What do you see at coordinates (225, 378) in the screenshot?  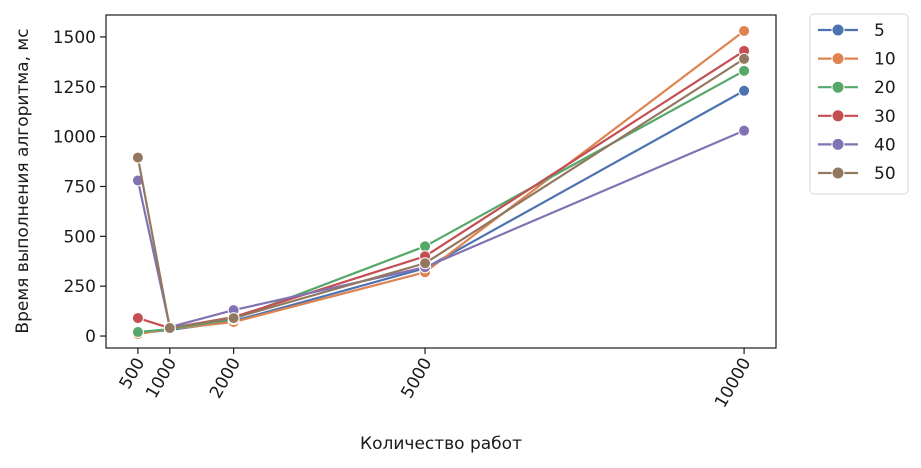 I see `x-tick-label: 2000` at bounding box center [225, 378].